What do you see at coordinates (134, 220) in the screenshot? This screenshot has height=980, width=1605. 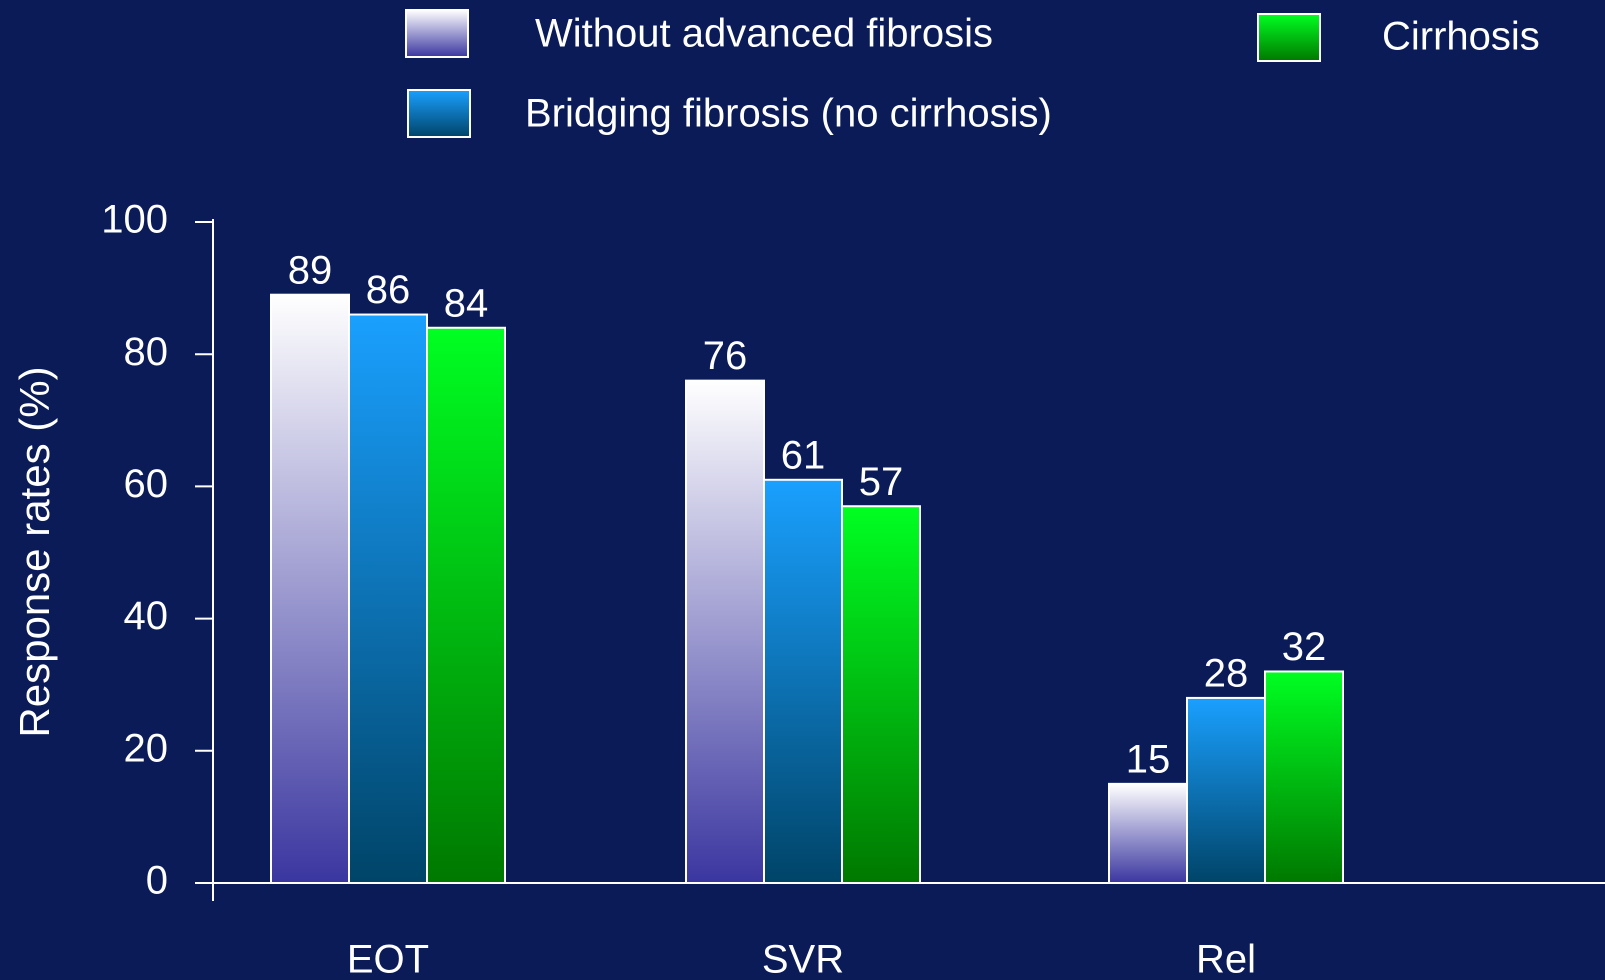 I see `y-tick-label: 100` at bounding box center [134, 220].